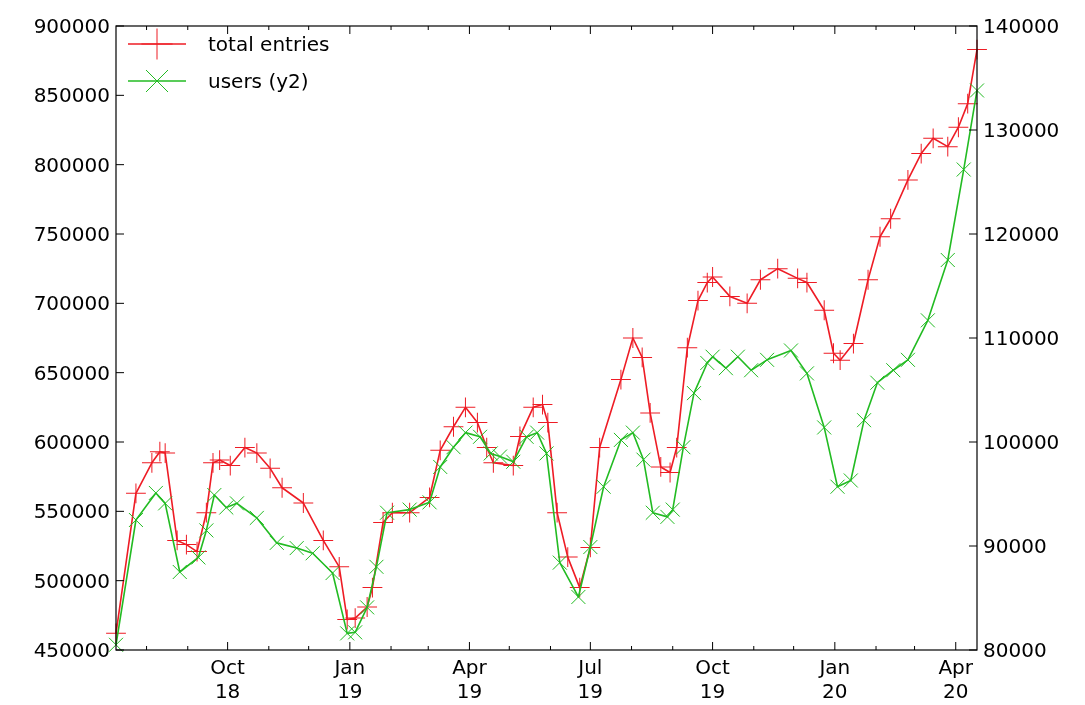  I want to click on y2-tick-label: 120000, so click(1021, 234).